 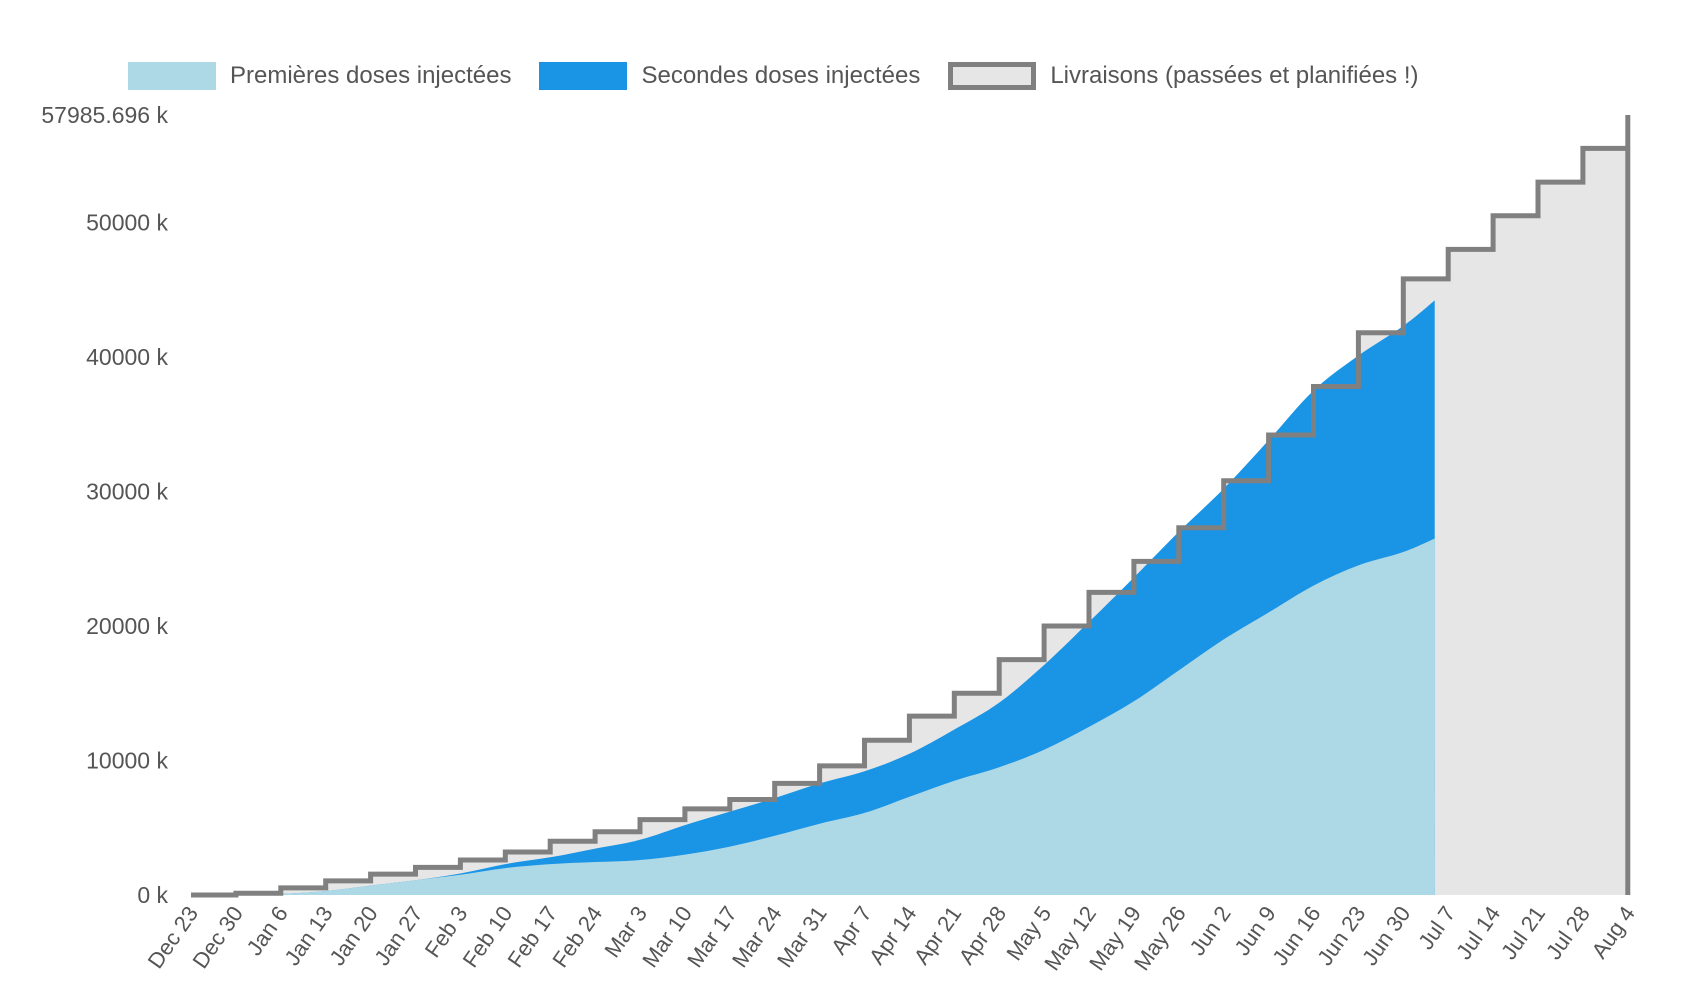 I want to click on y-tick-label: 20000 k, so click(x=127, y=626).